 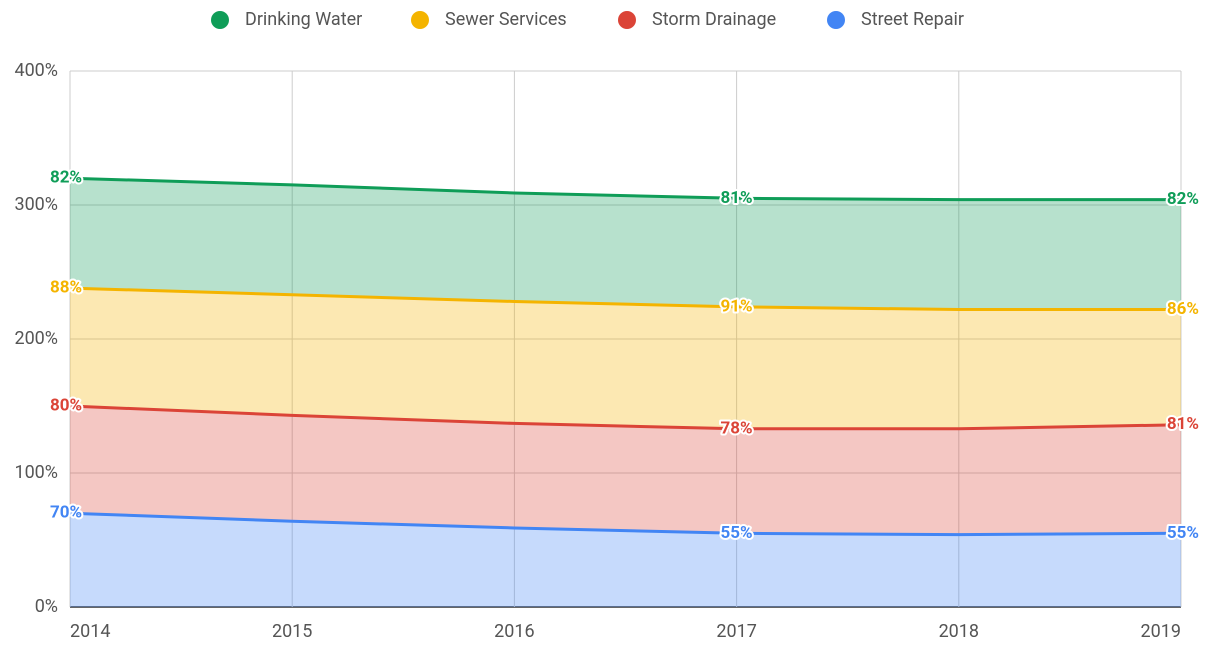 I want to click on area, so click(x=625, y=560).